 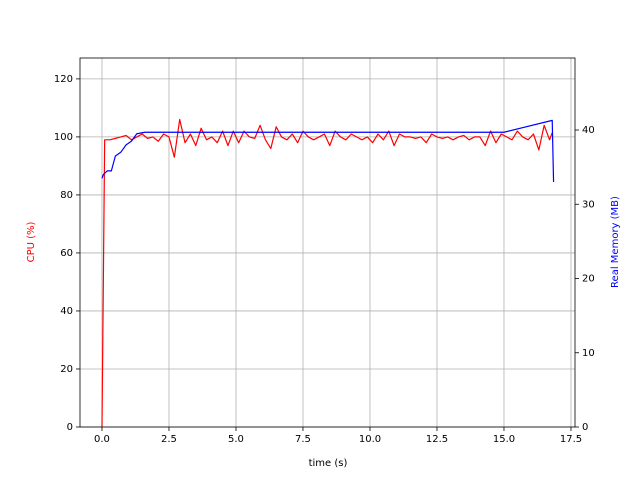 I want to click on y2-axis-label: Real Memory (MB), so click(x=615, y=242).